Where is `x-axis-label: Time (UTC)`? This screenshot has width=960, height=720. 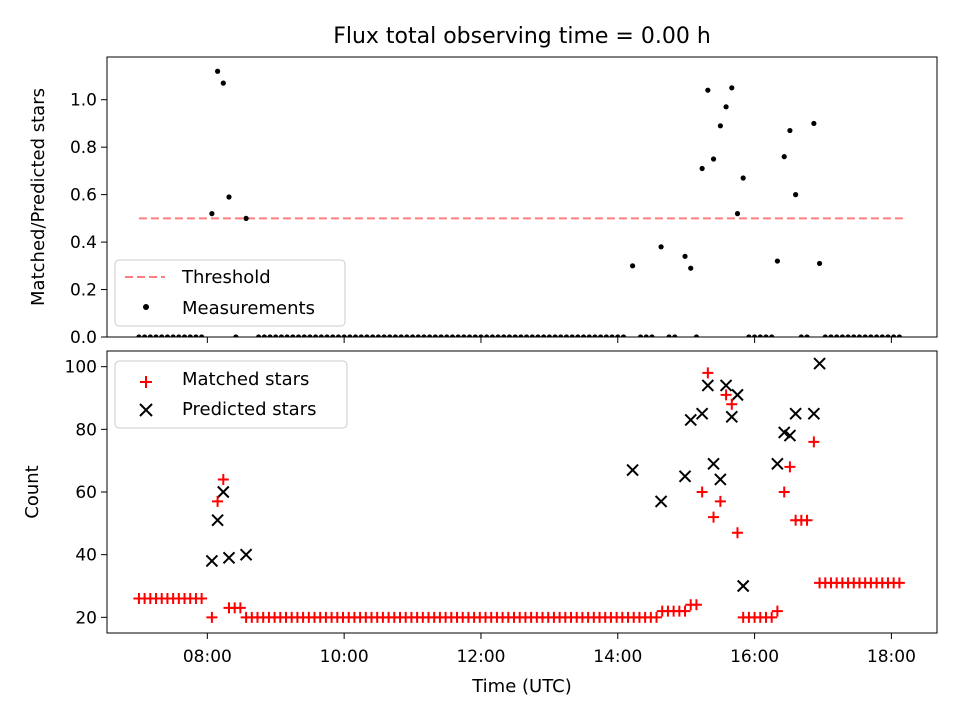 x-axis-label: Time (UTC) is located at coordinates (521, 686).